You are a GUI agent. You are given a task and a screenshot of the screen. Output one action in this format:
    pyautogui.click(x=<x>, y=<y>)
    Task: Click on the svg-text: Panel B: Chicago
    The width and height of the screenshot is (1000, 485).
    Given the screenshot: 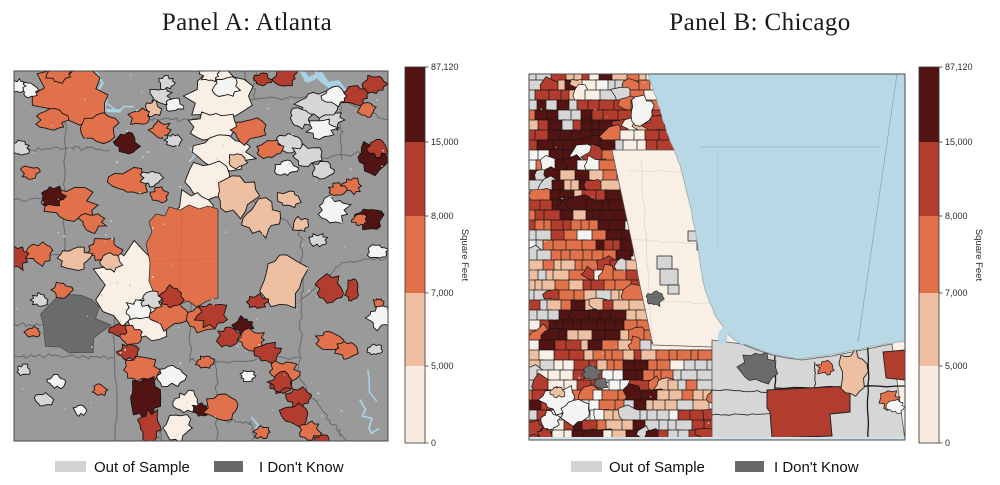 What is the action you would take?
    pyautogui.click(x=759, y=22)
    